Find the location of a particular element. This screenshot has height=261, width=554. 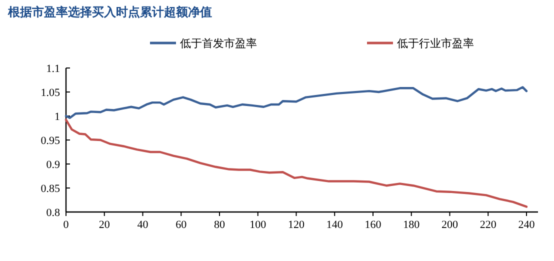

x-tick-label: 20 is located at coordinates (104, 225).